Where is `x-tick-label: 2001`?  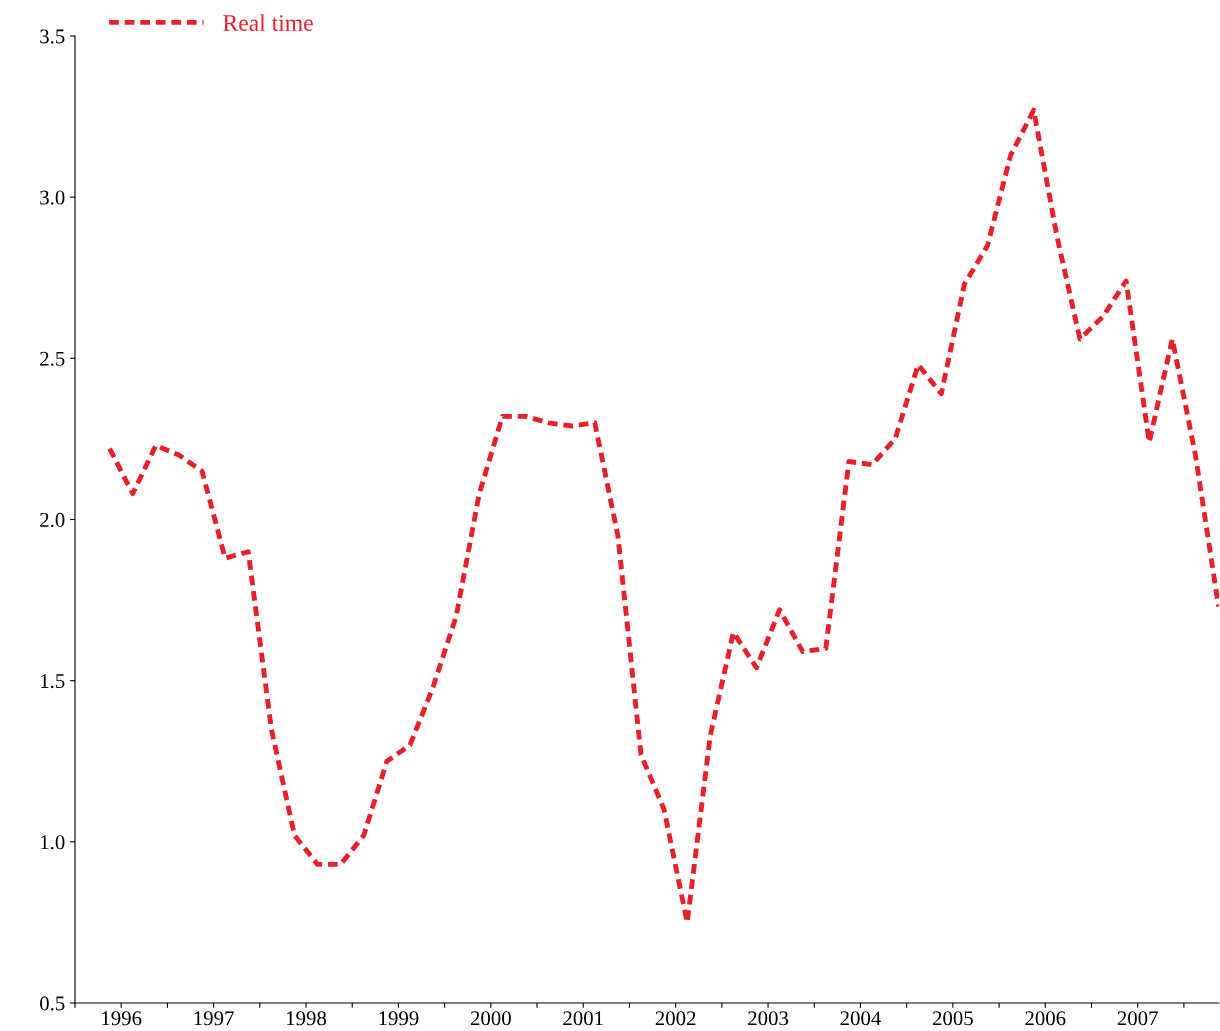
x-tick-label: 2001 is located at coordinates (583, 1018).